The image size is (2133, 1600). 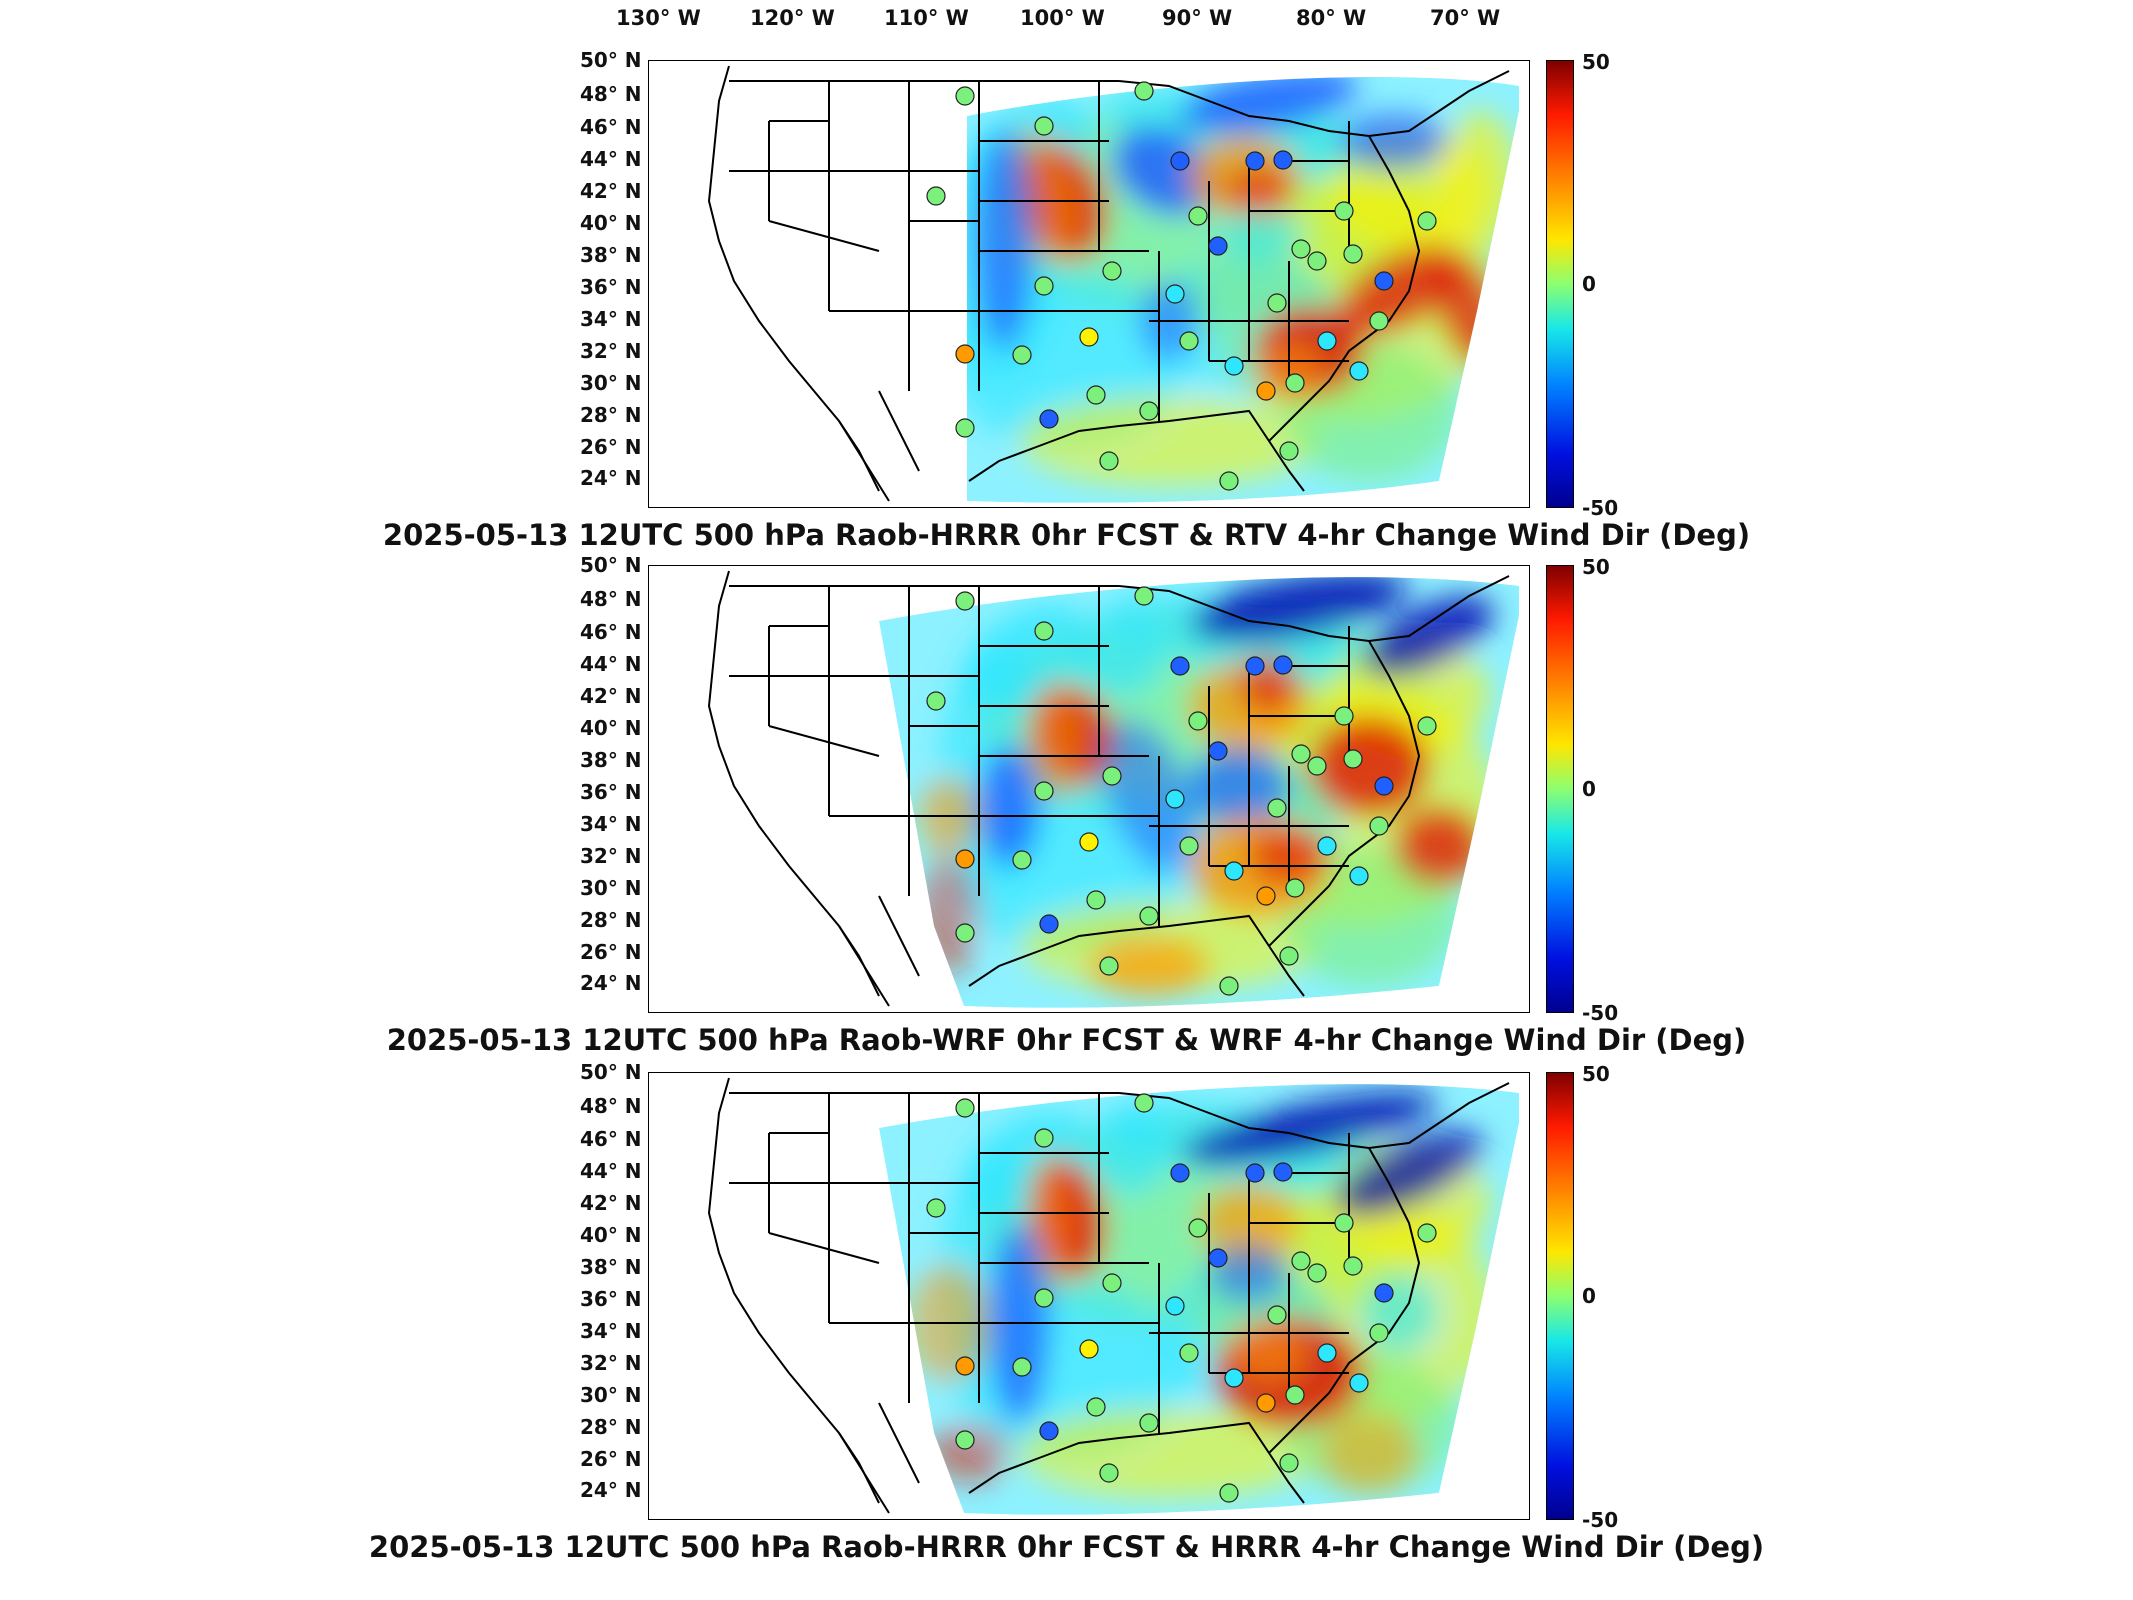 What do you see at coordinates (1589, 284) in the screenshot?
I see `colorbar-mid-label: 0` at bounding box center [1589, 284].